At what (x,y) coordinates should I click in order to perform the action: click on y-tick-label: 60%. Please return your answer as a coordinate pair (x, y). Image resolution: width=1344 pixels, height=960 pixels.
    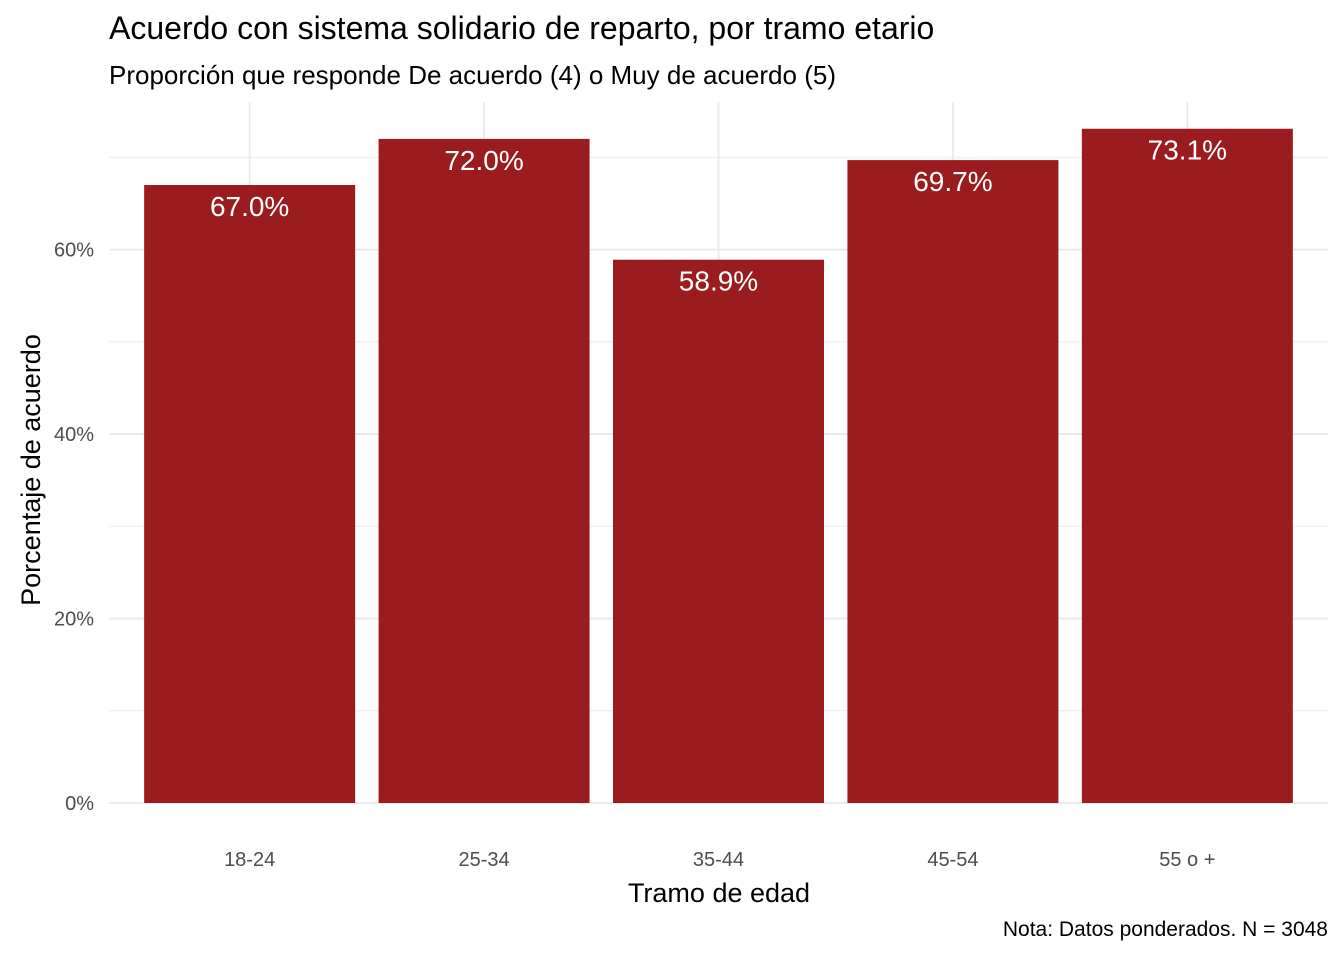
    Looking at the image, I should click on (74, 251).